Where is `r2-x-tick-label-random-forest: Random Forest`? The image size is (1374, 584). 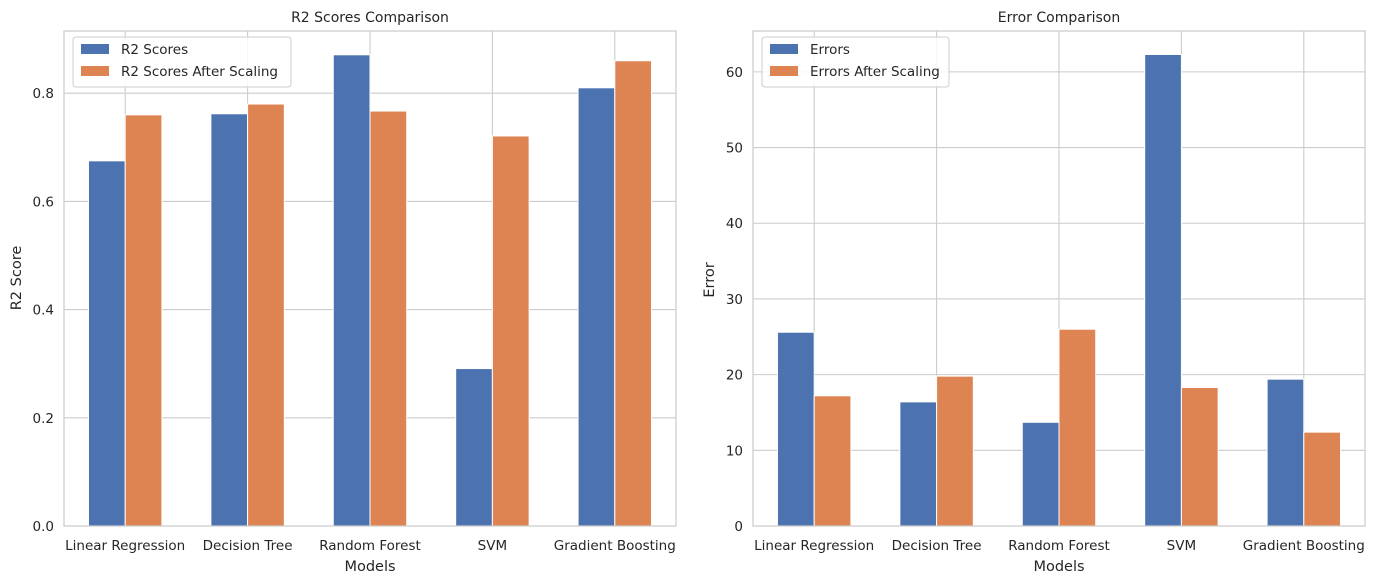
r2-x-tick-label-random-forest: Random Forest is located at coordinates (370, 546).